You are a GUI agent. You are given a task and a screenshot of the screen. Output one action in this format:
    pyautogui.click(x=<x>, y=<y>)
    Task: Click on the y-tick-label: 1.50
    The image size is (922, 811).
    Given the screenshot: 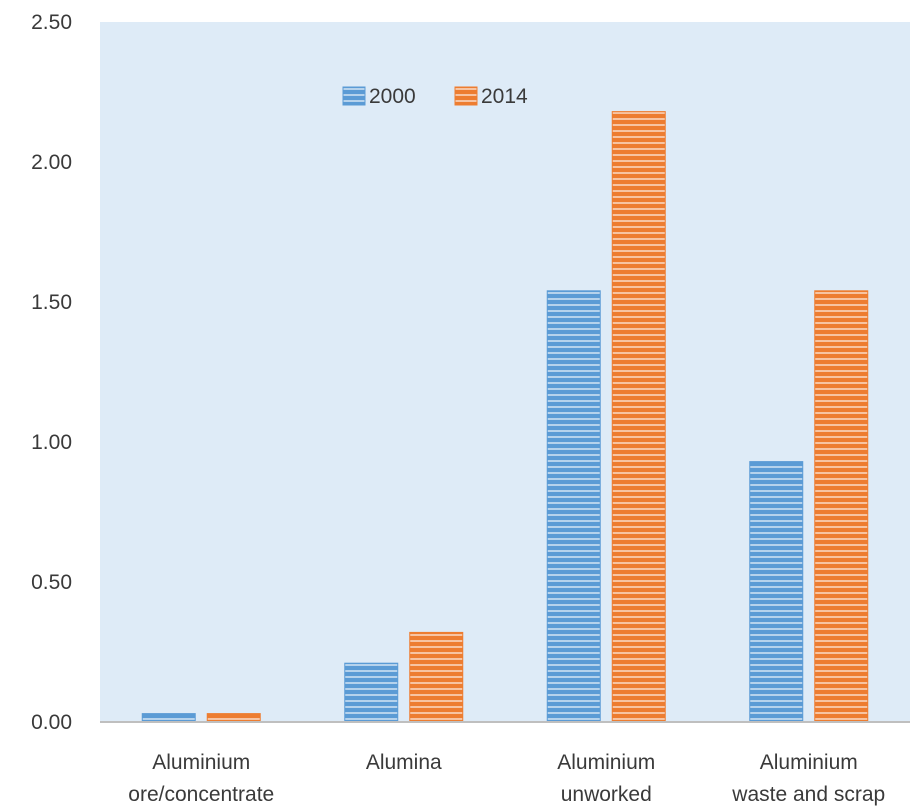 What is the action you would take?
    pyautogui.click(x=51, y=302)
    